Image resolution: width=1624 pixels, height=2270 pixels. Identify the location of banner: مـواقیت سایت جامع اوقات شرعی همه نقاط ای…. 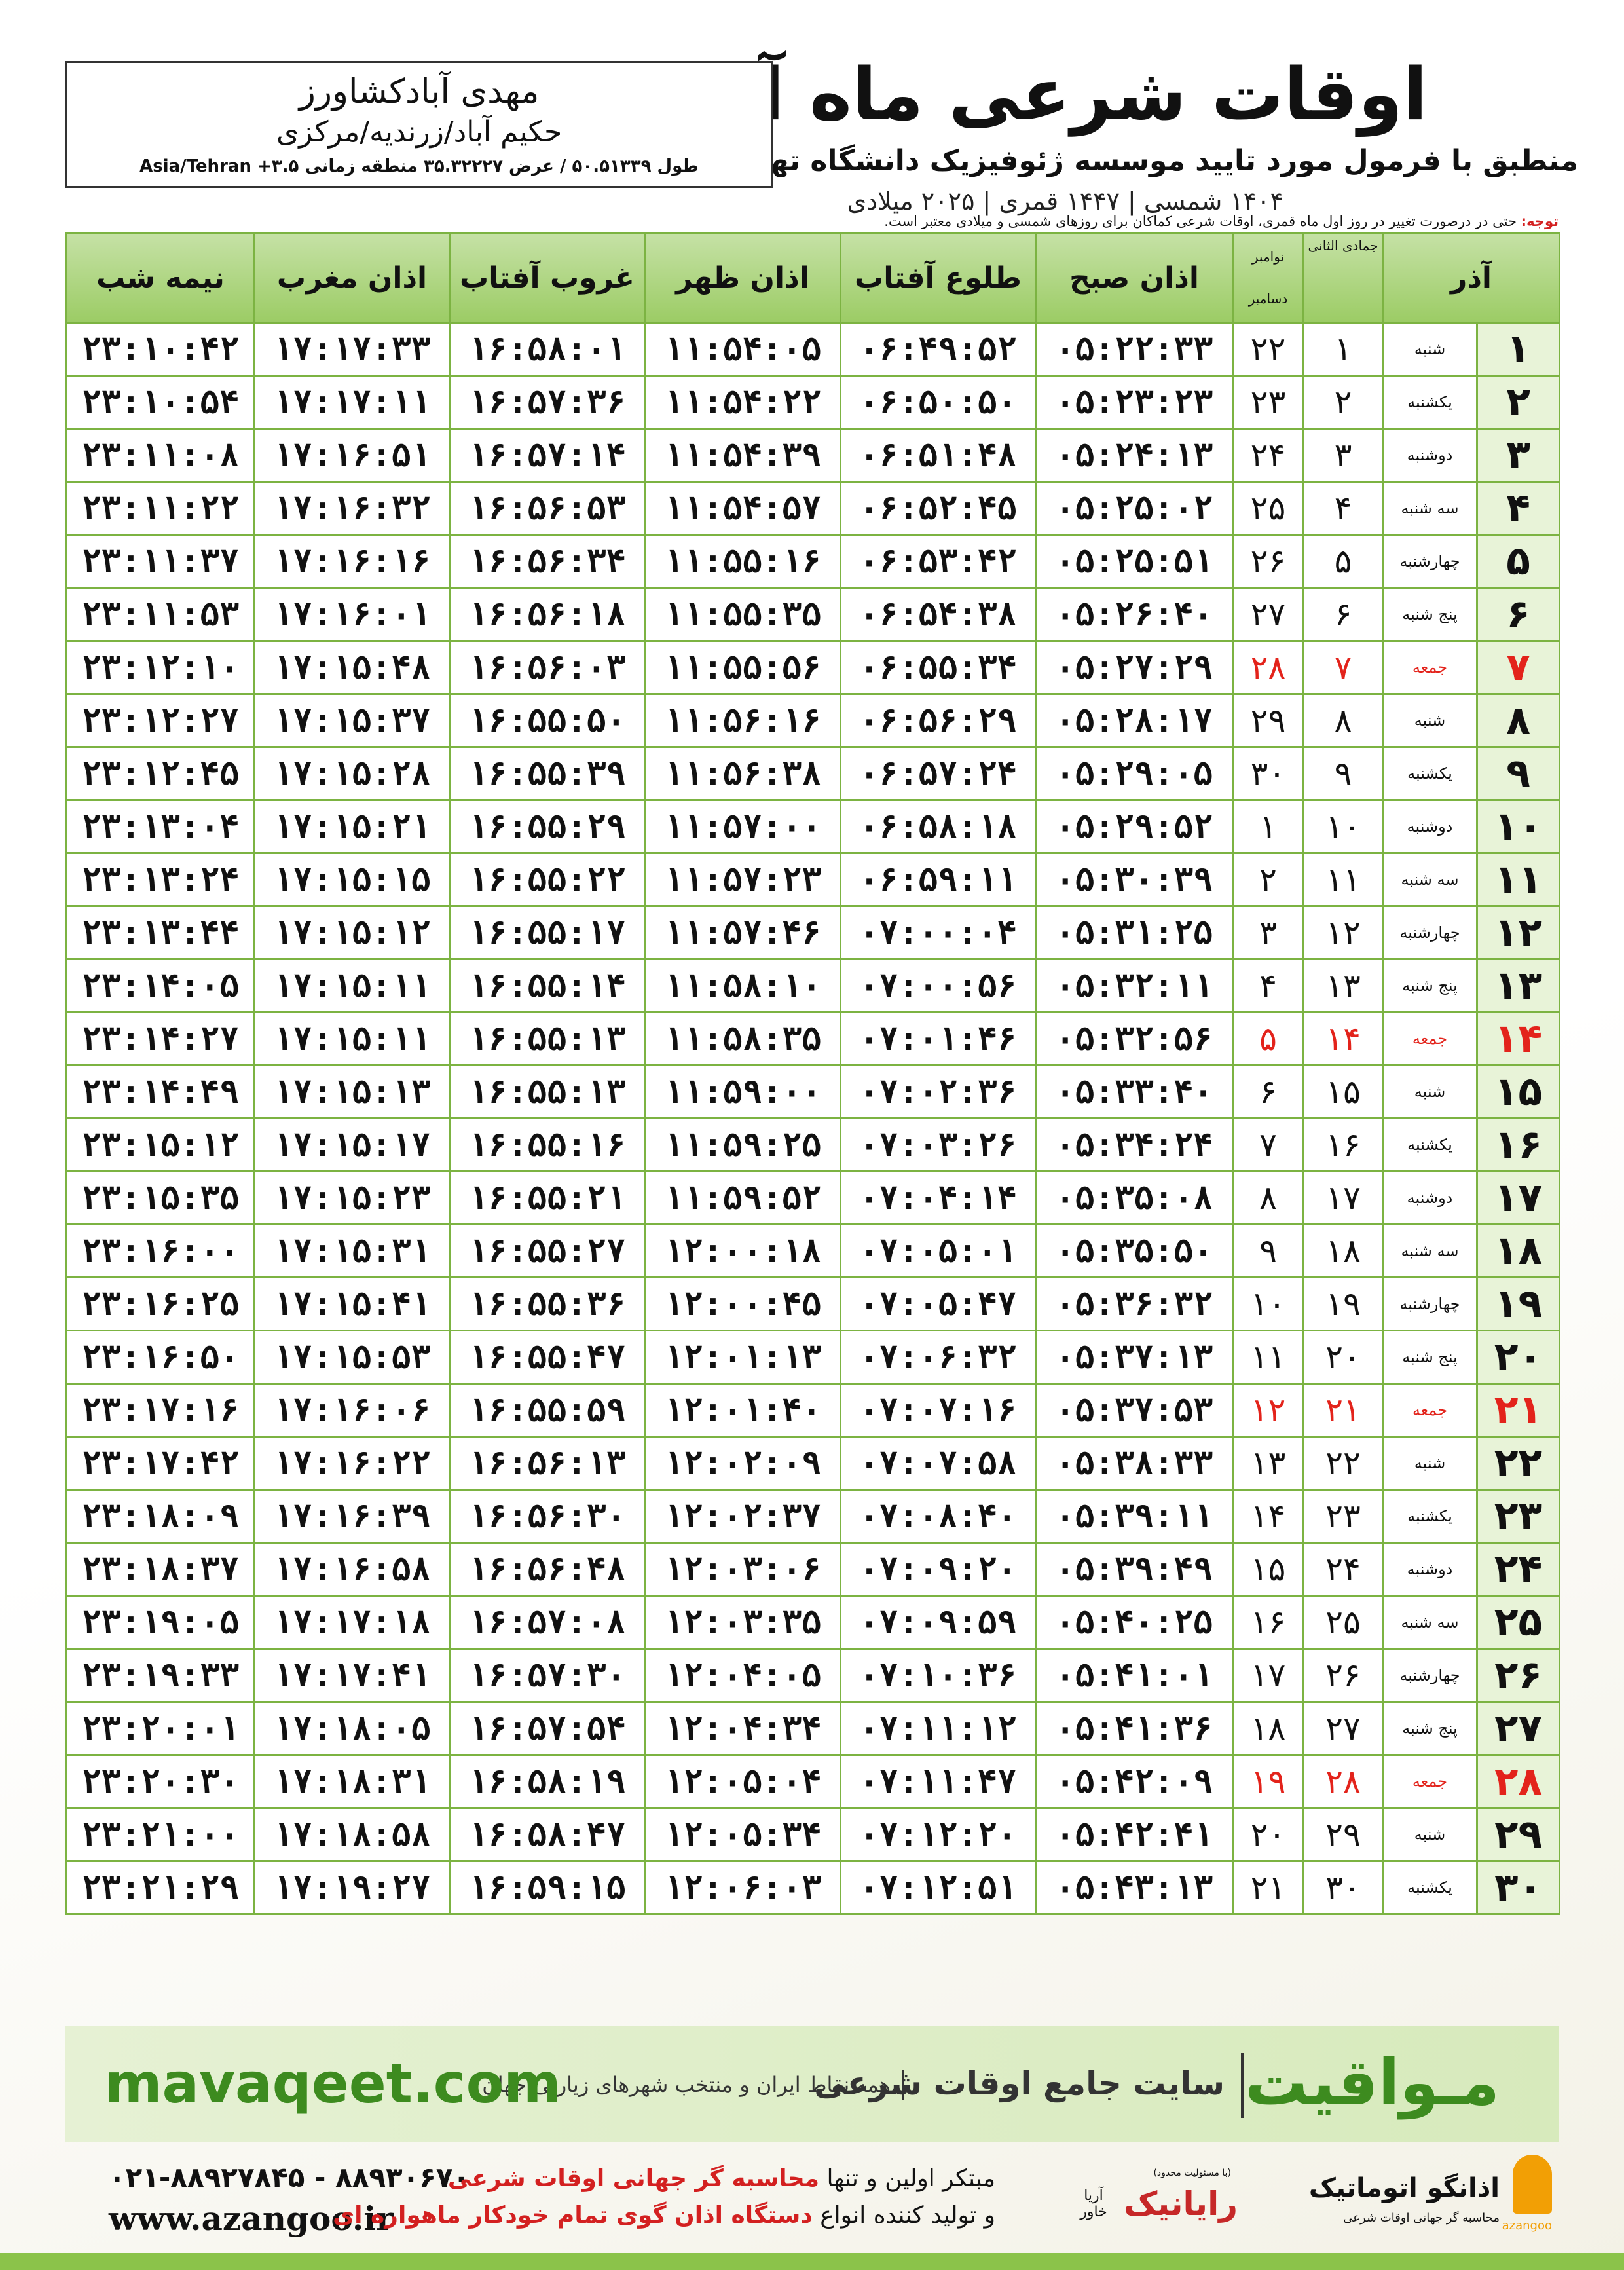
(812, 2084).